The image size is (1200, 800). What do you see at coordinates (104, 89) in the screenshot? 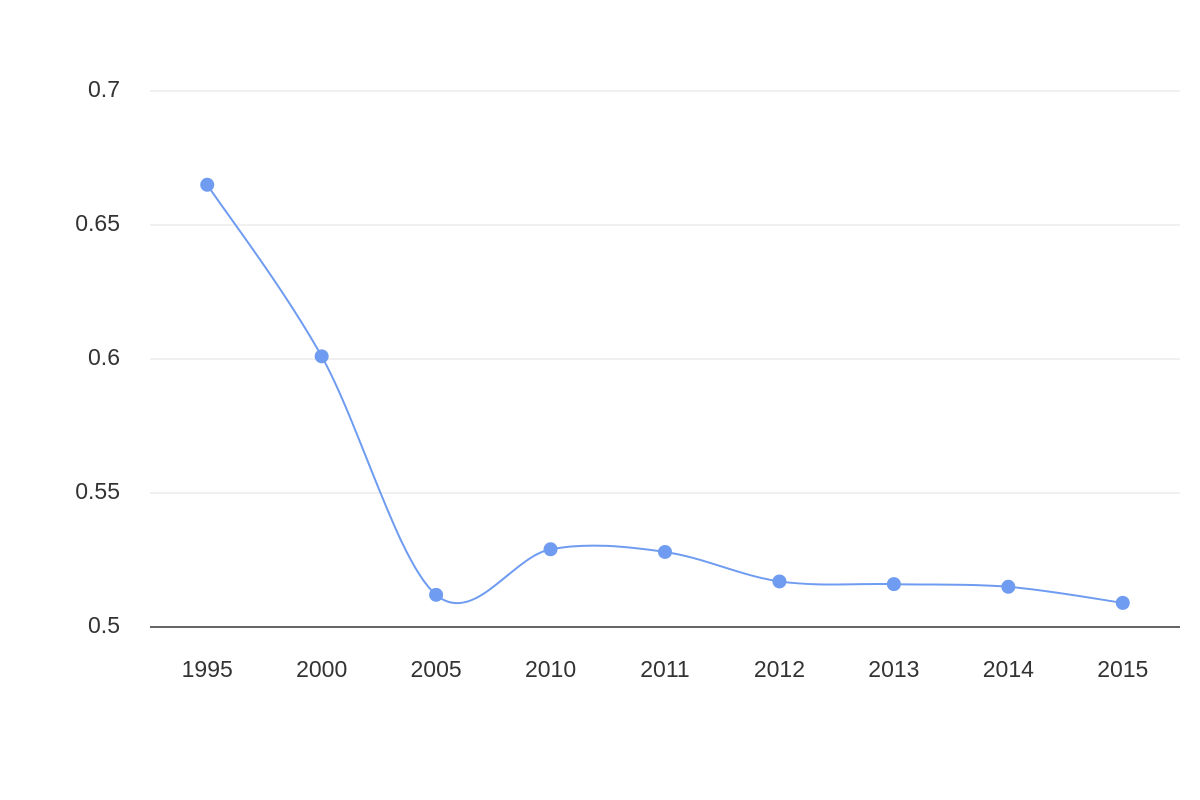
I see `y-tick-label: 0.7` at bounding box center [104, 89].